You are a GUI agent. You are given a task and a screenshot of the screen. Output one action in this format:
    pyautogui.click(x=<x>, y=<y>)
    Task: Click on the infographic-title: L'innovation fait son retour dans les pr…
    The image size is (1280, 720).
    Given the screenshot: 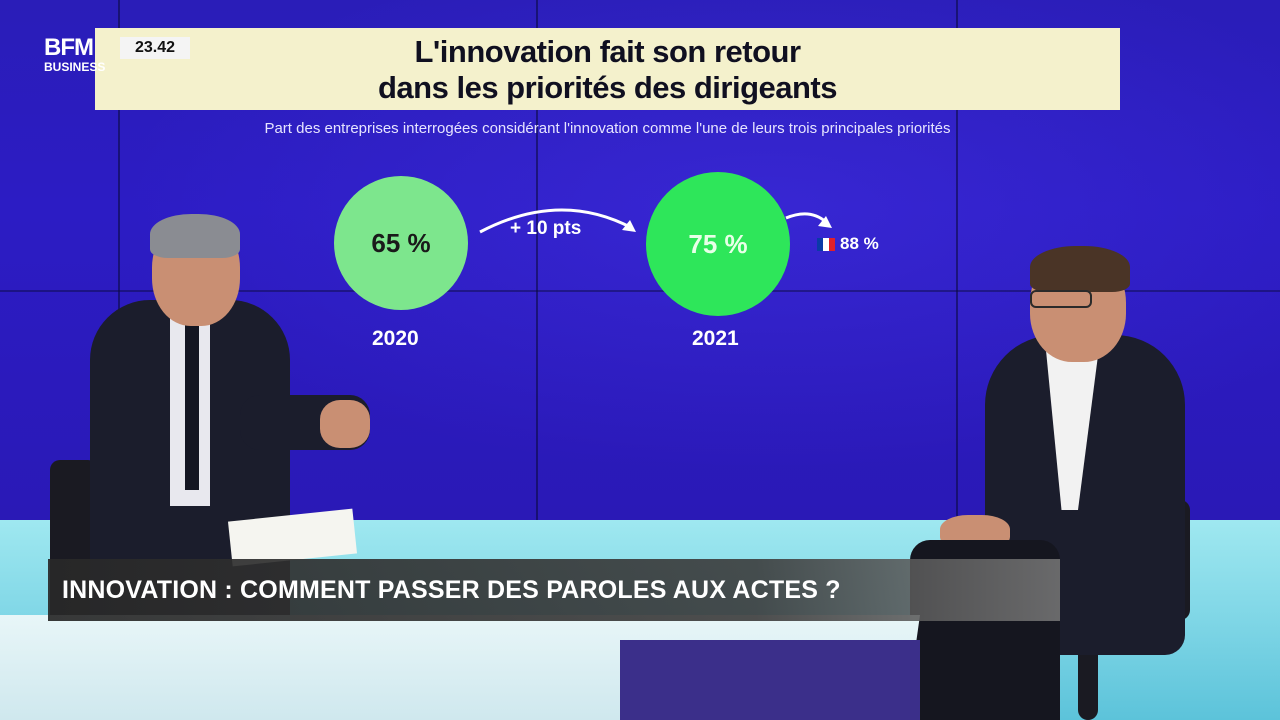 What is the action you would take?
    pyautogui.click(x=607, y=69)
    